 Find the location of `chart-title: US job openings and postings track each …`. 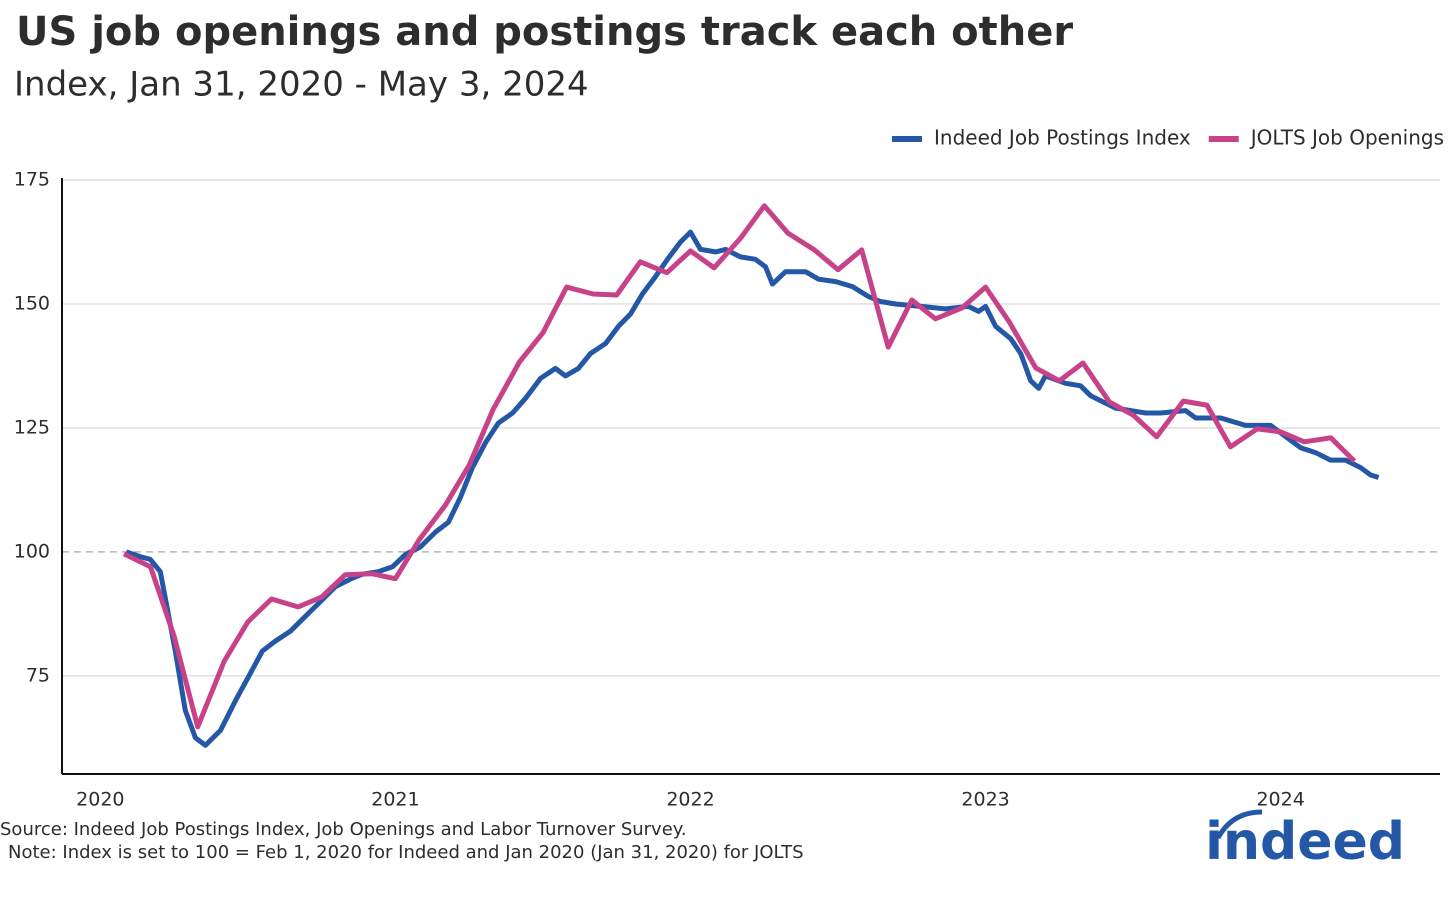

chart-title: US job openings and postings track each … is located at coordinates (544, 32).